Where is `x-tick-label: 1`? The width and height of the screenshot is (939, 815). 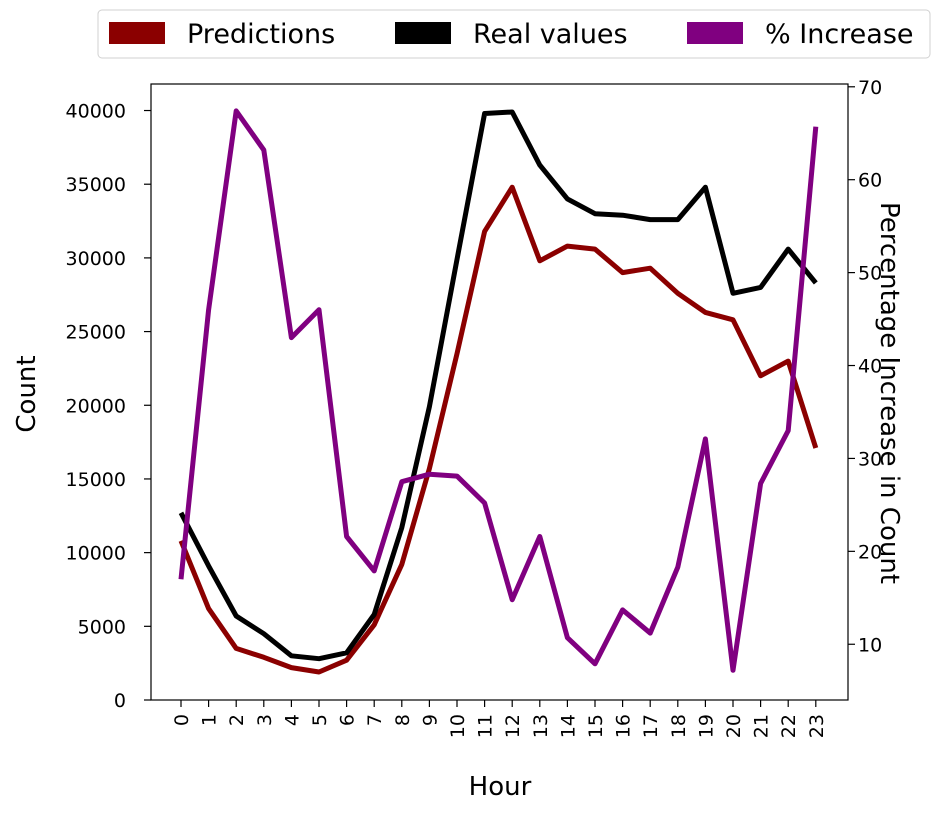 x-tick-label: 1 is located at coordinates (210, 720).